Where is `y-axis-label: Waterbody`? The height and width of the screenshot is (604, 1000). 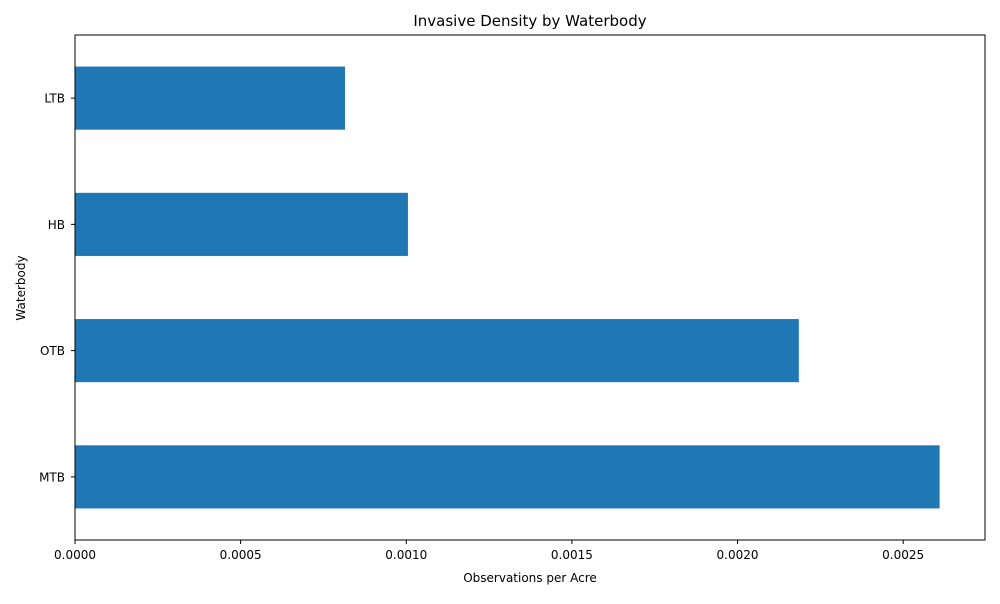
y-axis-label: Waterbody is located at coordinates (21, 287).